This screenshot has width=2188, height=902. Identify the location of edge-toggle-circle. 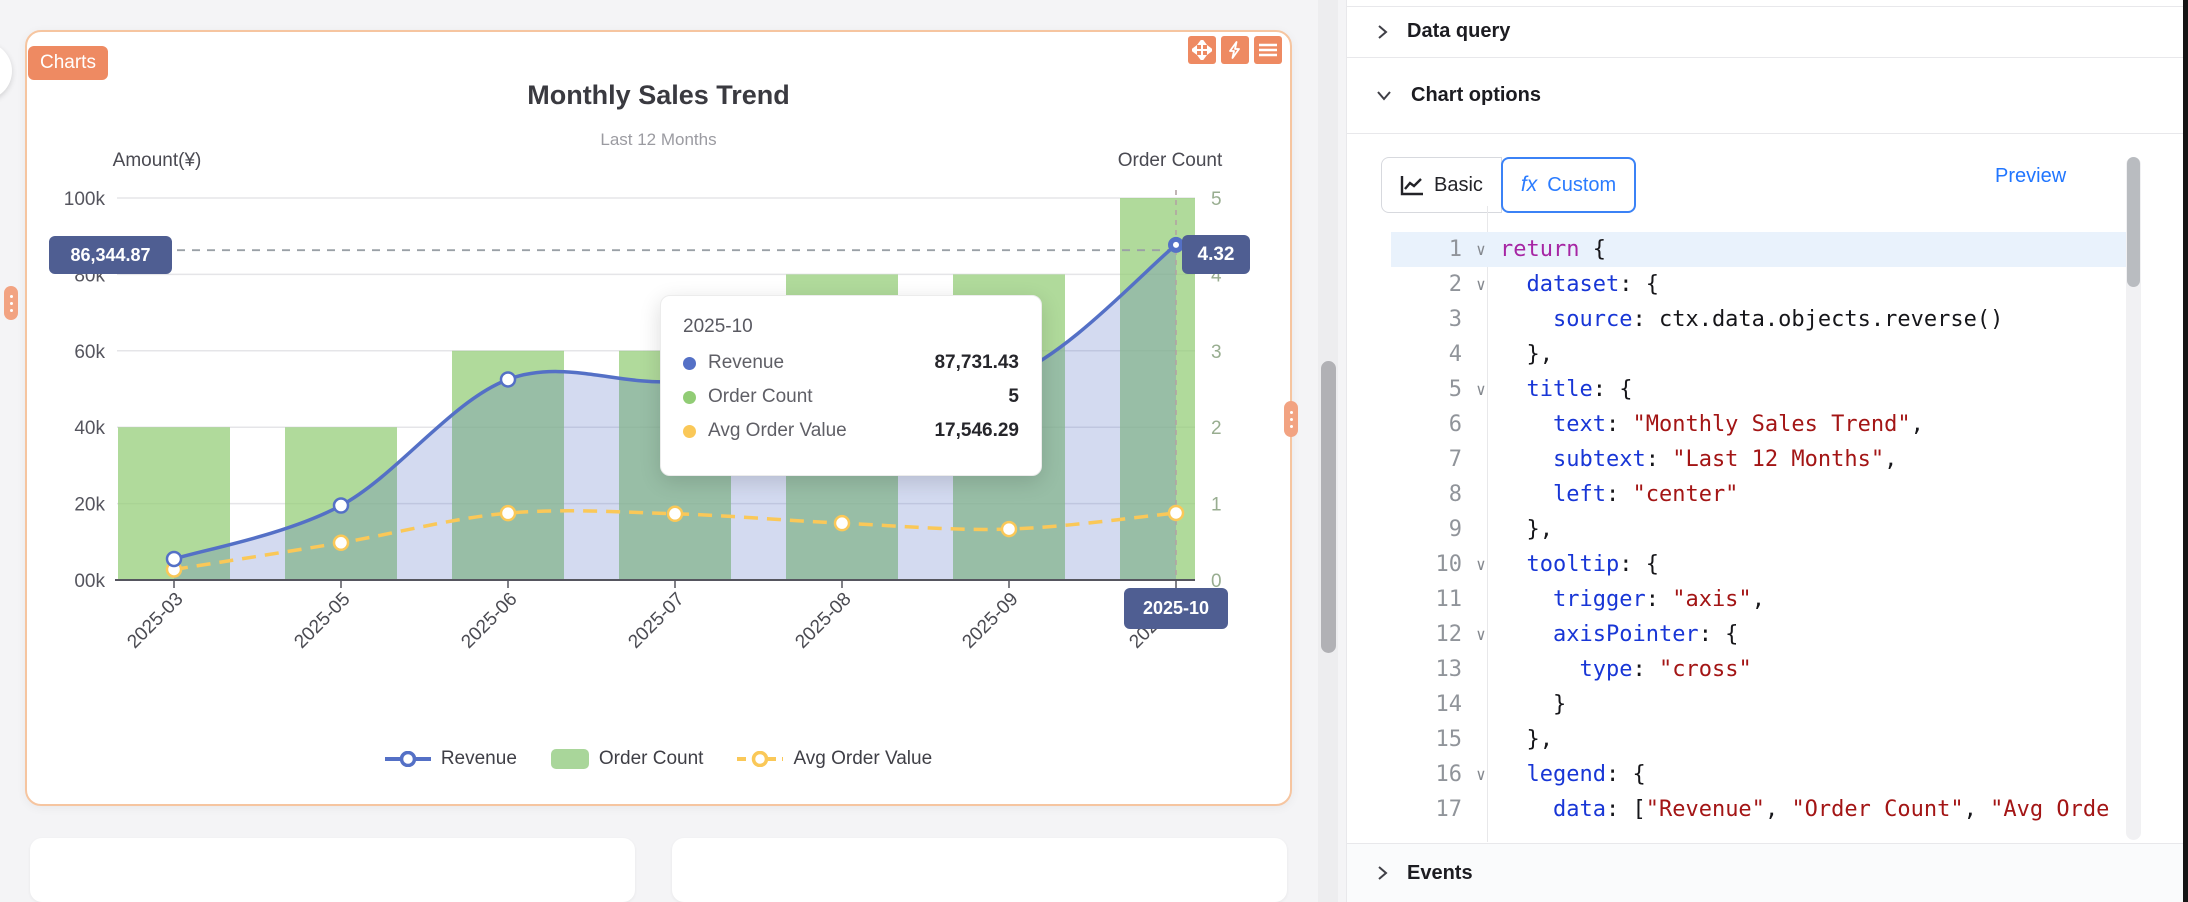
(6, 71).